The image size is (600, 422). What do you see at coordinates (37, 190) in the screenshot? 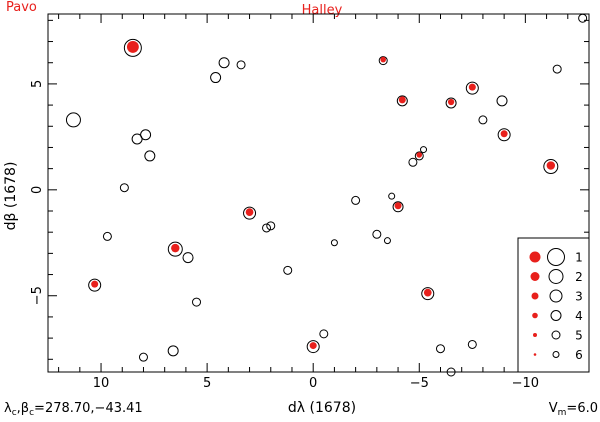
I see `y-tick-label: 0` at bounding box center [37, 190].